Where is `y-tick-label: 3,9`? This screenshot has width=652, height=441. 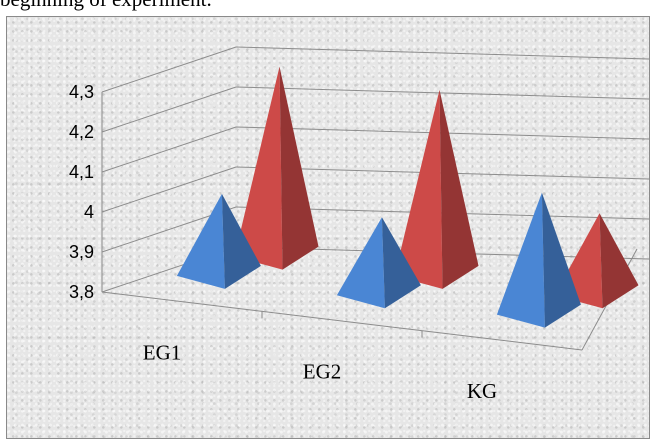 y-tick-label: 3,9 is located at coordinates (81, 252).